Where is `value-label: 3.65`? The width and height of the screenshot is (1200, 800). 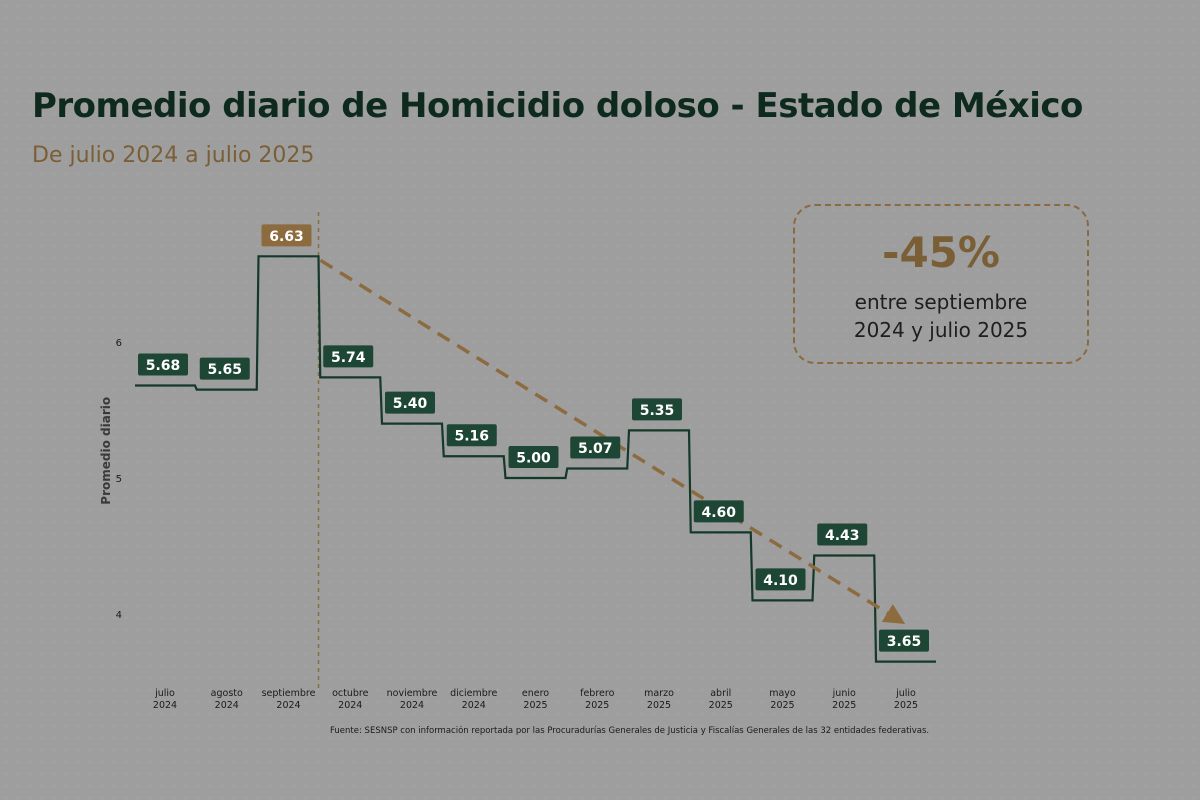 value-label: 3.65 is located at coordinates (904, 642).